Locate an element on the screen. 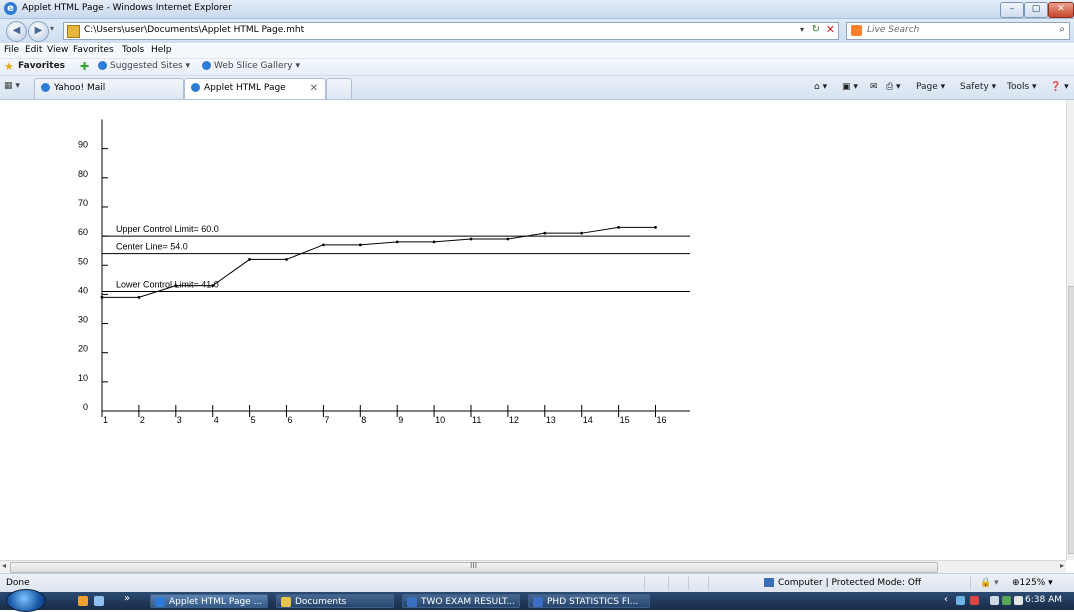 This screenshot has width=1074, height=612. y-tick-label: 50 is located at coordinates (83, 261).